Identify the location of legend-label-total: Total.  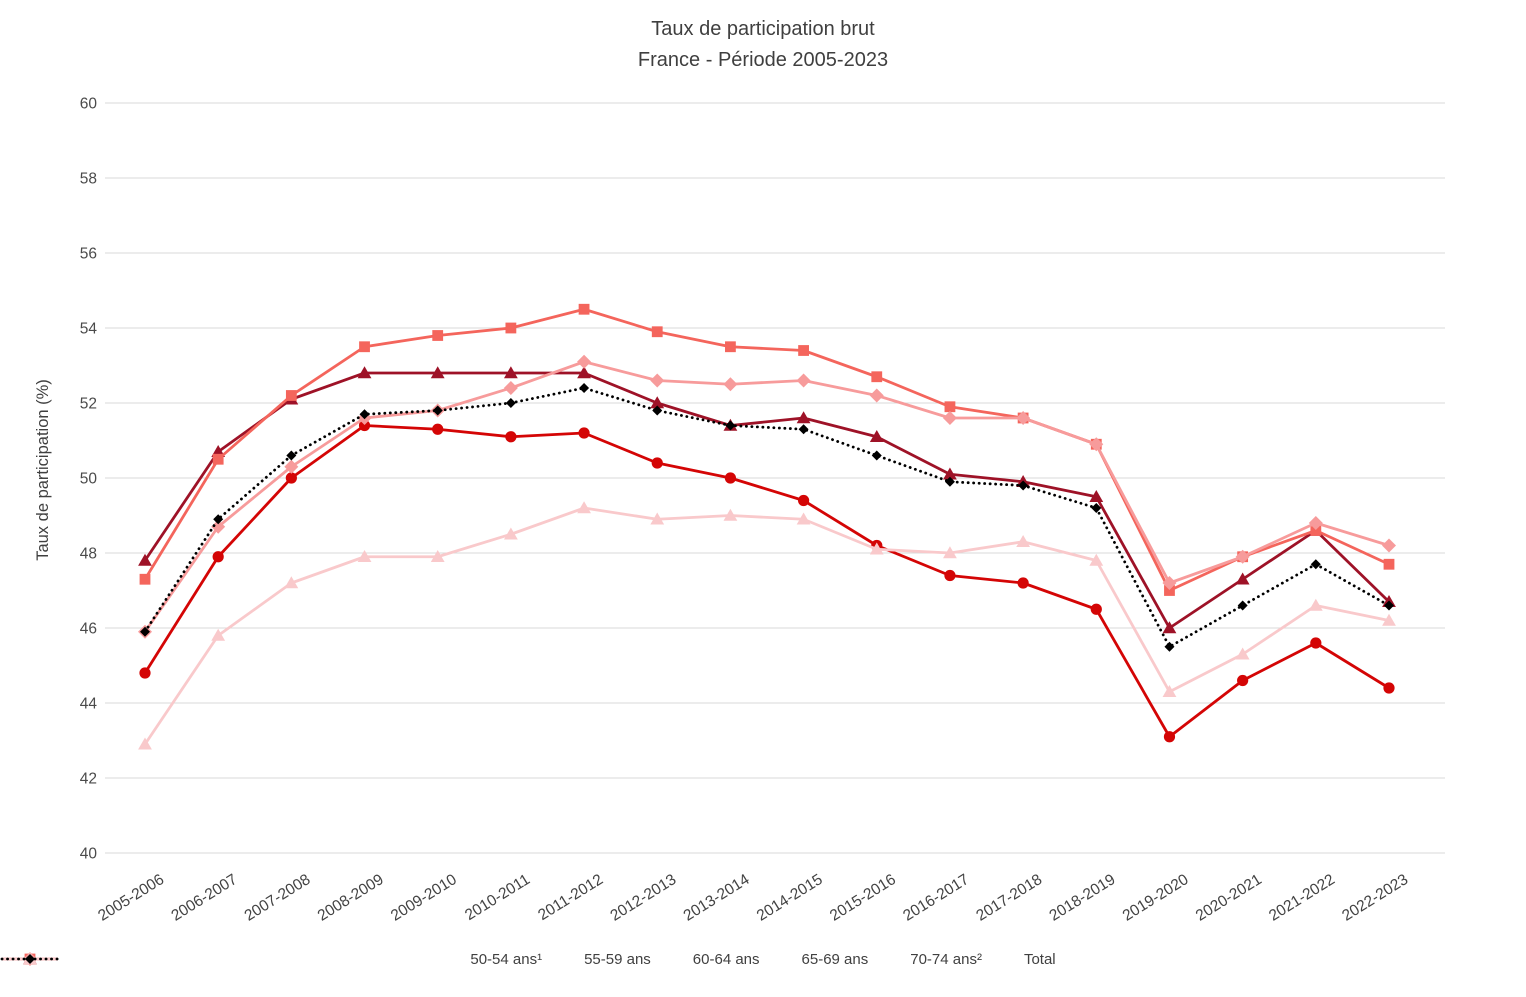
(1039, 959).